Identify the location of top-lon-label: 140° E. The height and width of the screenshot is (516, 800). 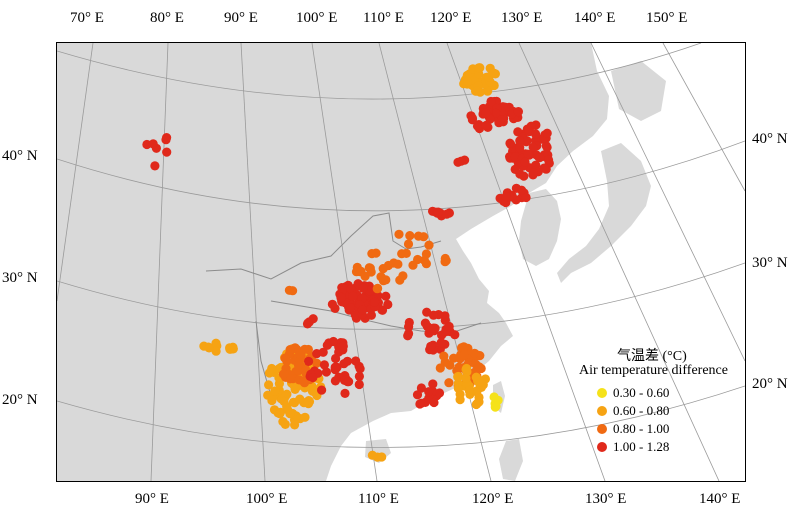
(595, 18).